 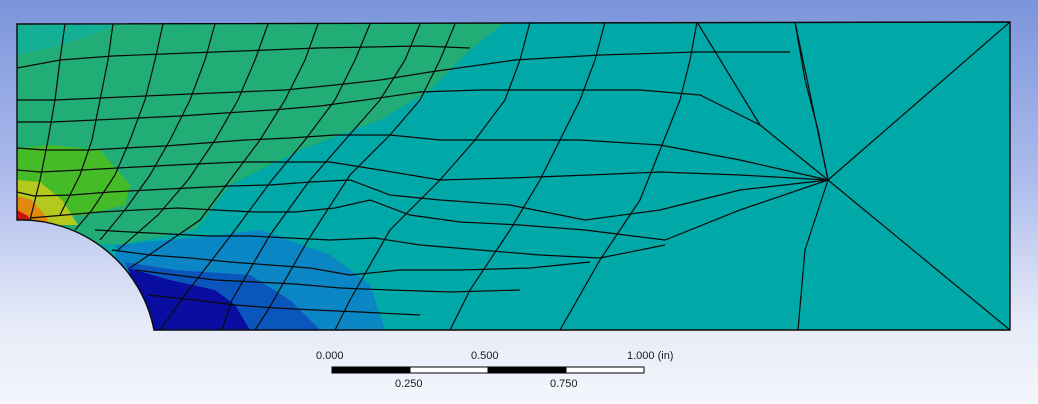 I want to click on scale-bar, so click(x=488, y=370).